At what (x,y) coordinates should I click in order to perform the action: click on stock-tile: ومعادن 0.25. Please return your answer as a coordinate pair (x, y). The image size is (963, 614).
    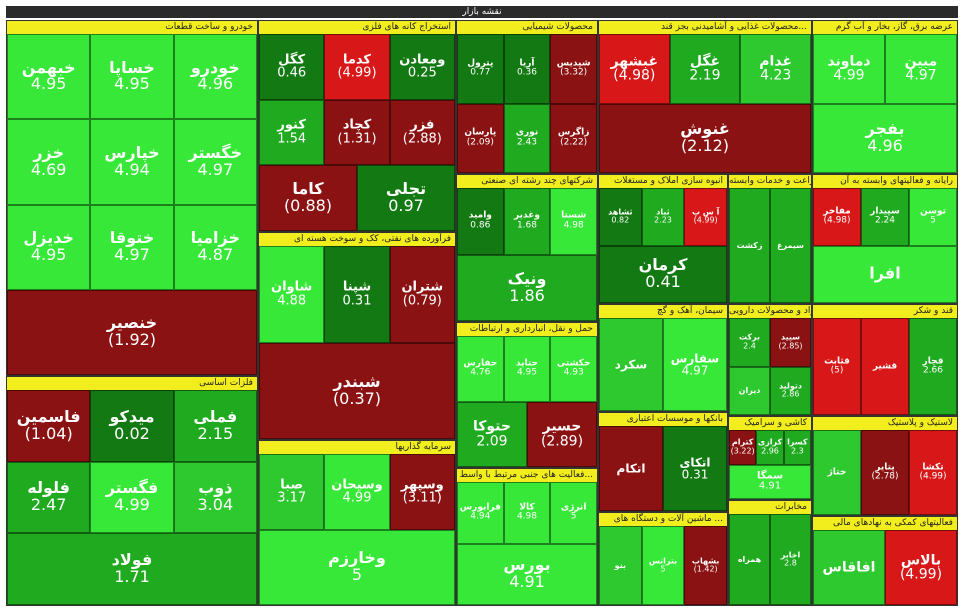
    Looking at the image, I should click on (422, 67).